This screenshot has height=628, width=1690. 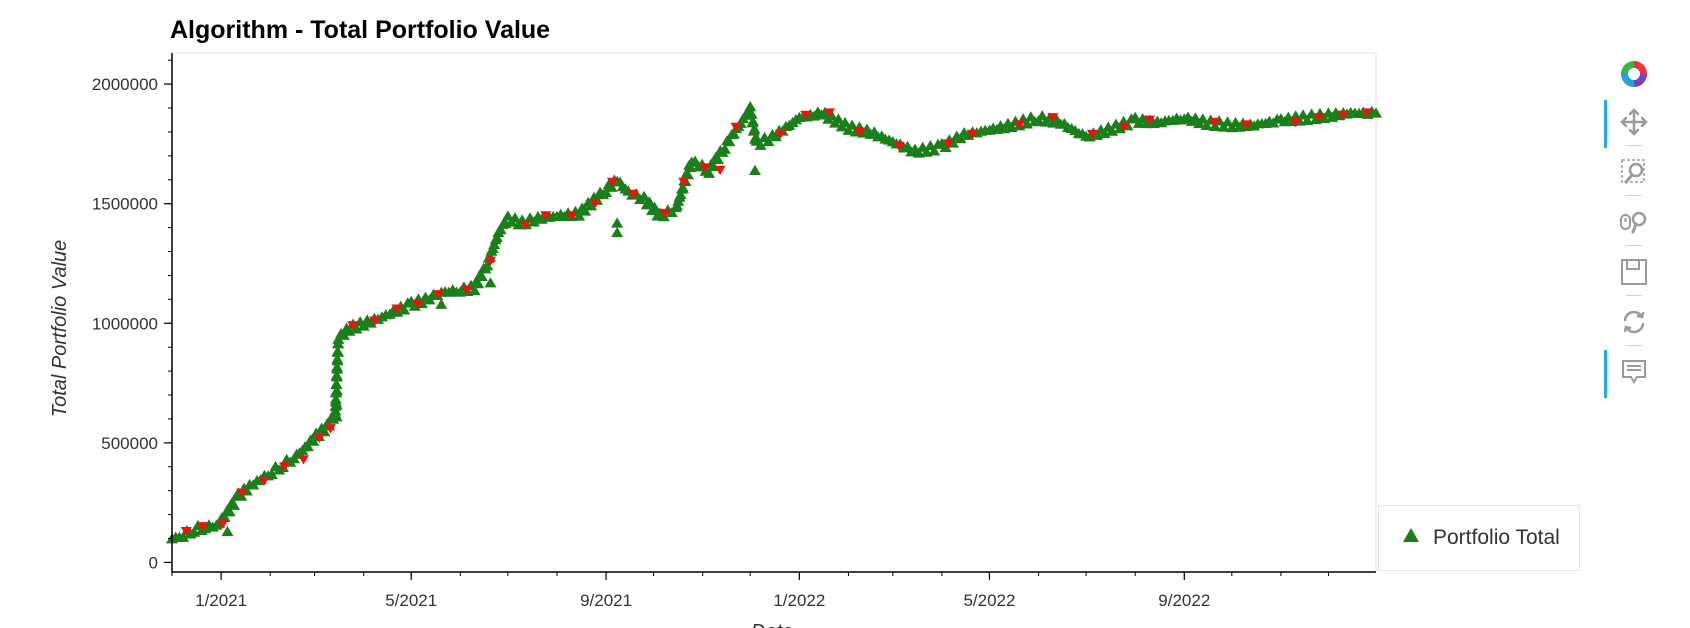 I want to click on wheel-zoom-icon, so click(x=1633, y=222).